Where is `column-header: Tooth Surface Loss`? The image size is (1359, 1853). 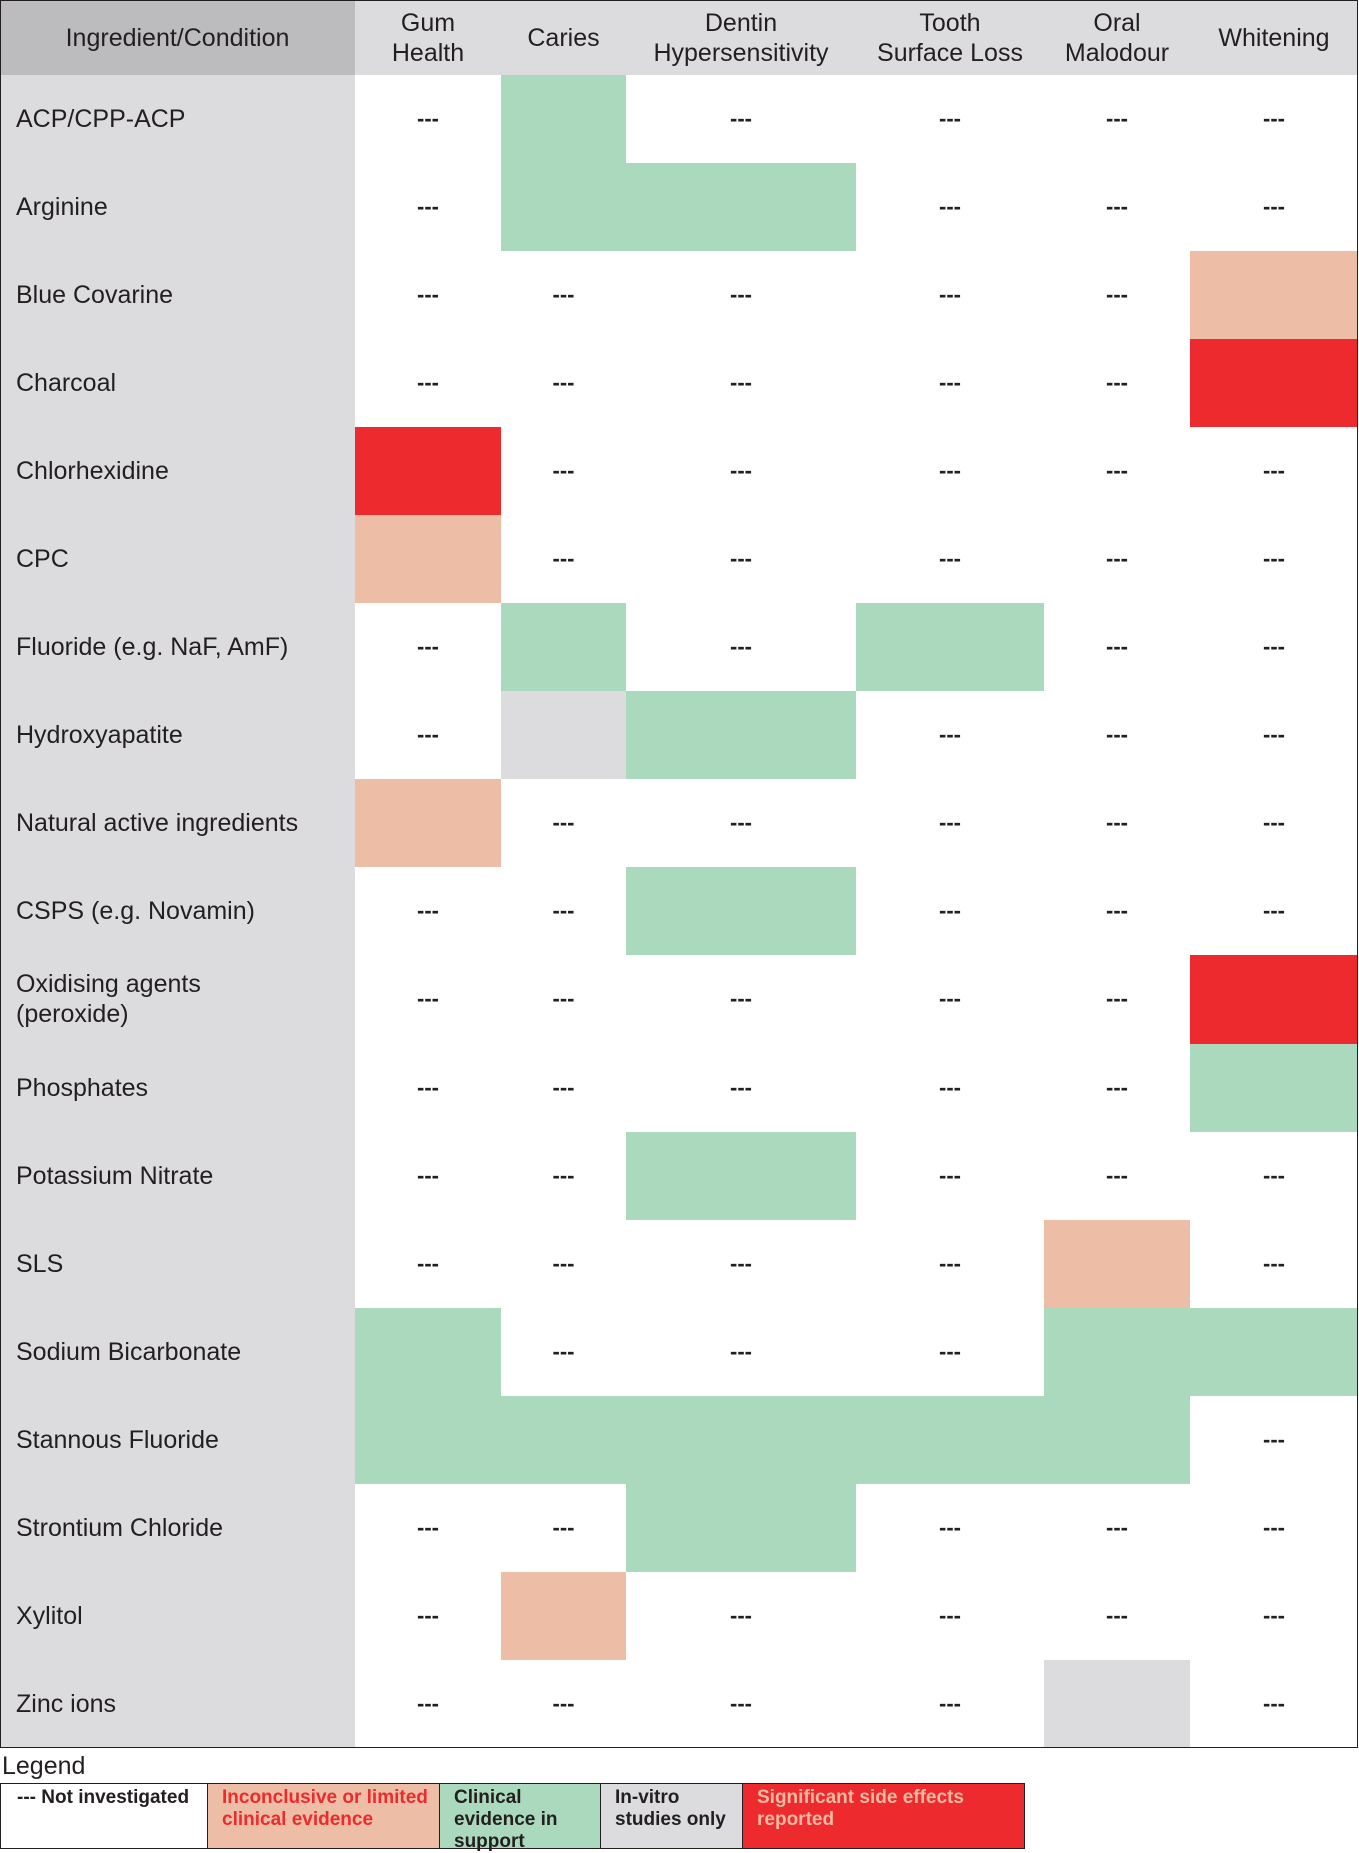 column-header: Tooth Surface Loss is located at coordinates (950, 37).